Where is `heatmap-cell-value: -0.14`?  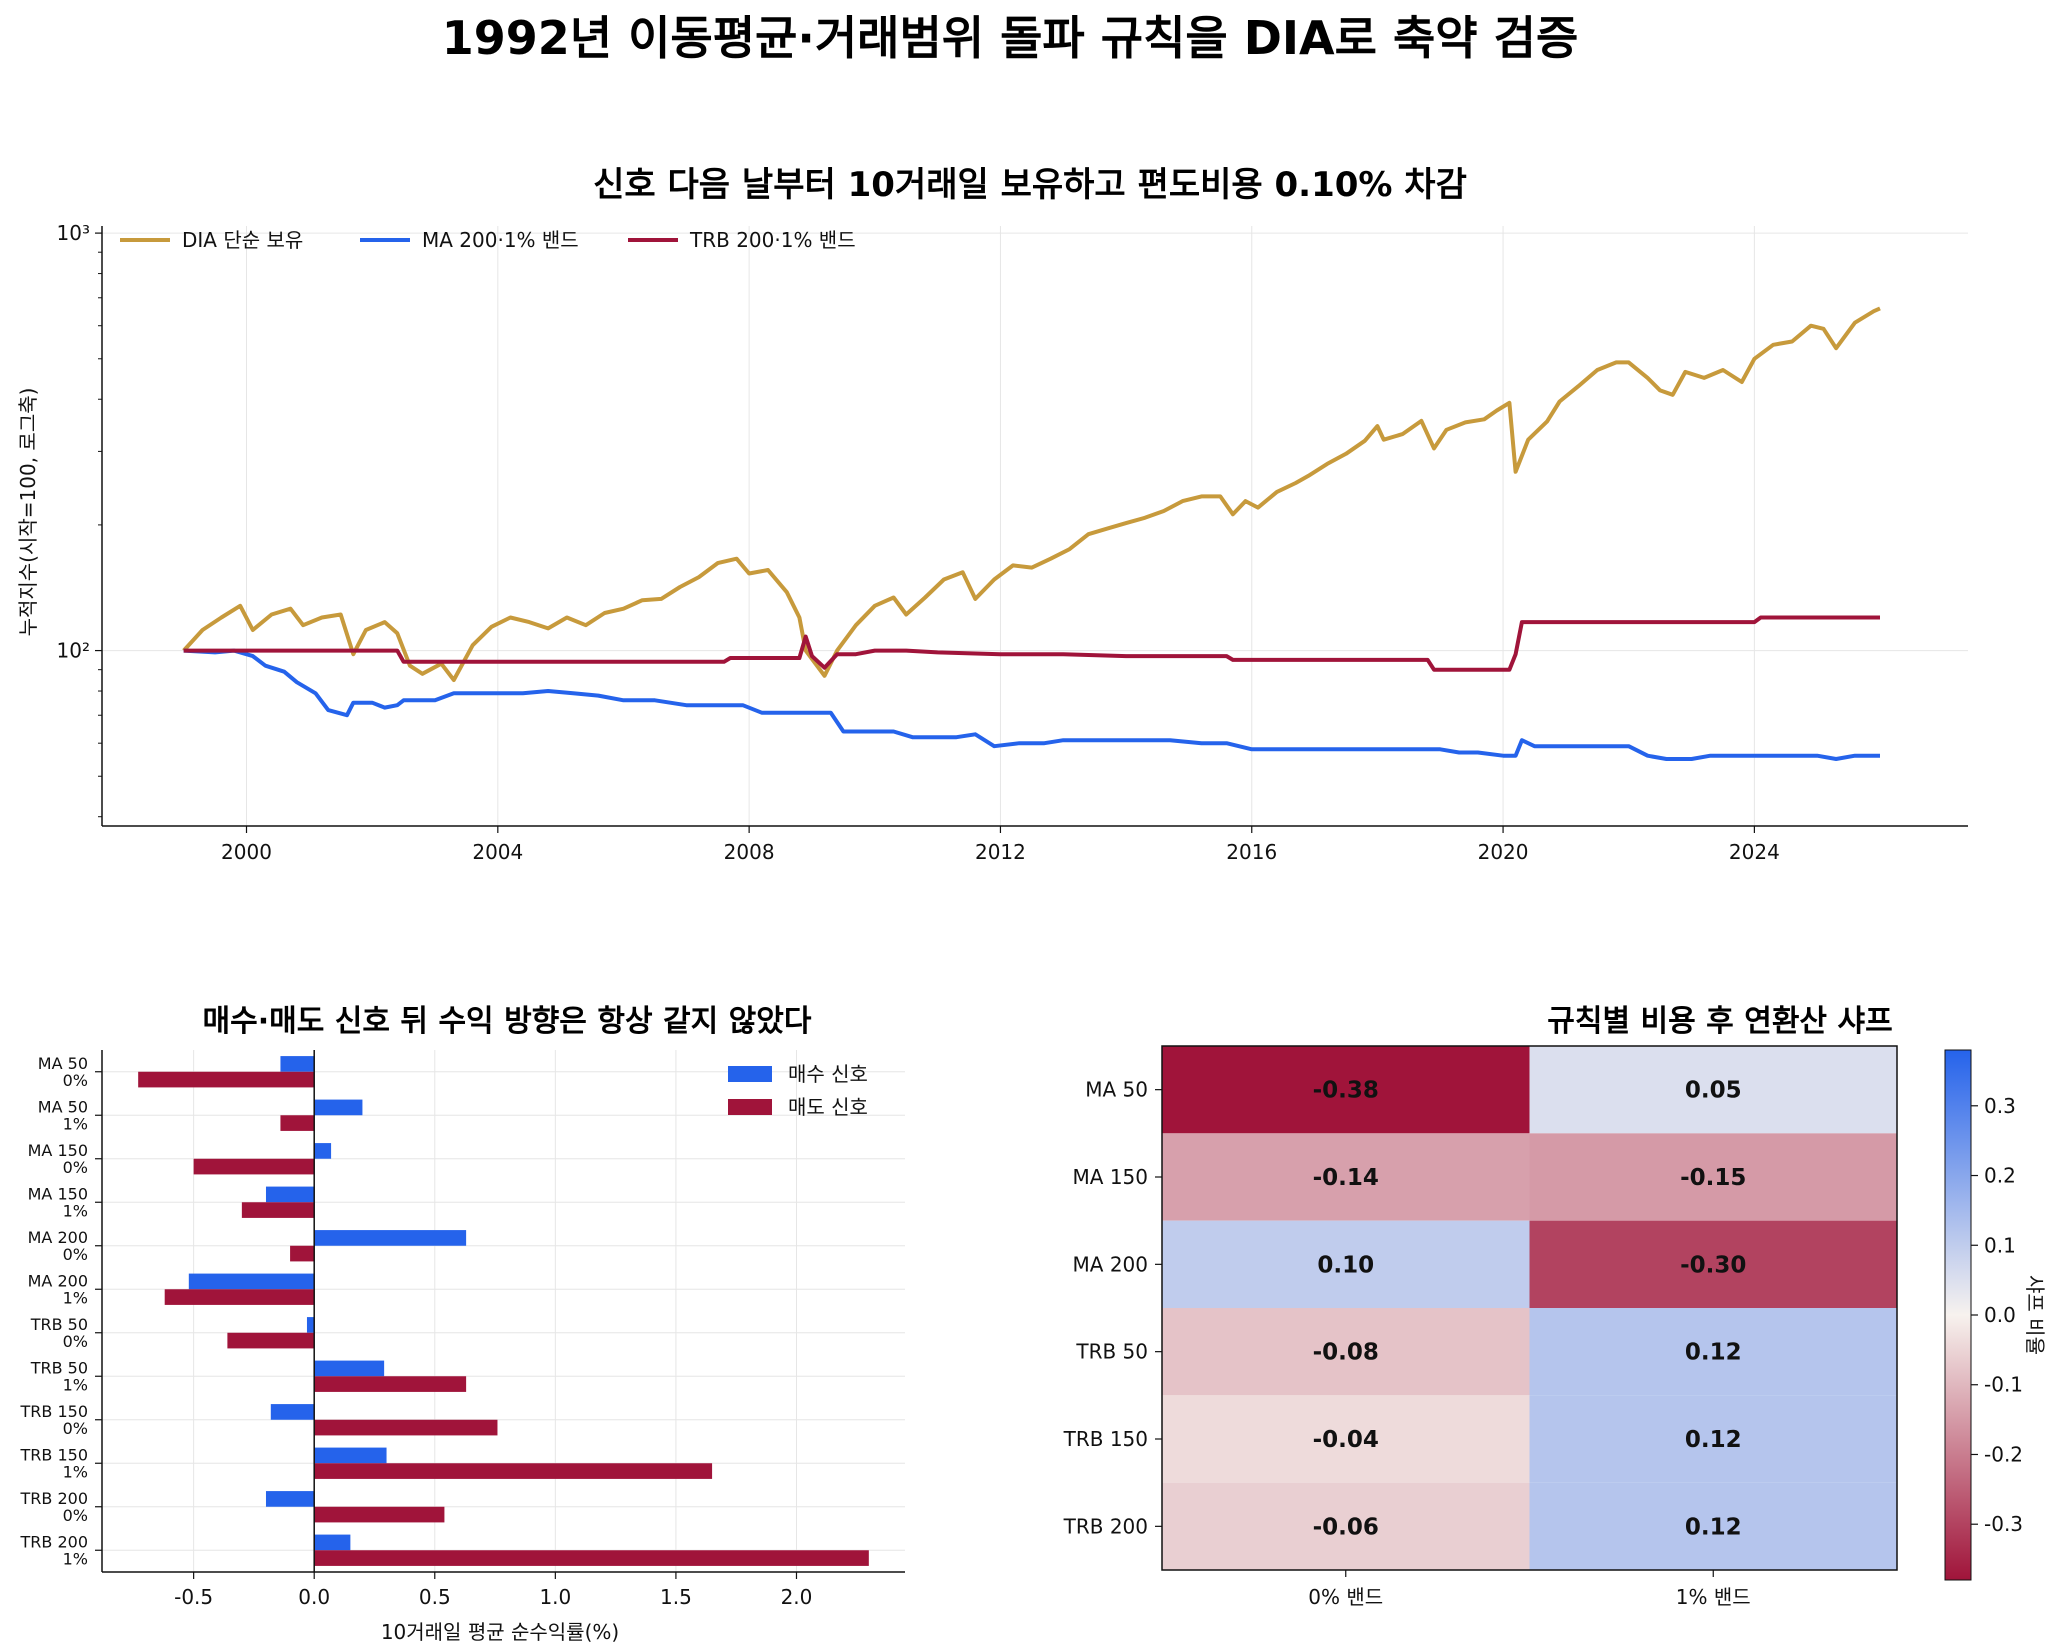 heatmap-cell-value: -0.14 is located at coordinates (1346, 1178).